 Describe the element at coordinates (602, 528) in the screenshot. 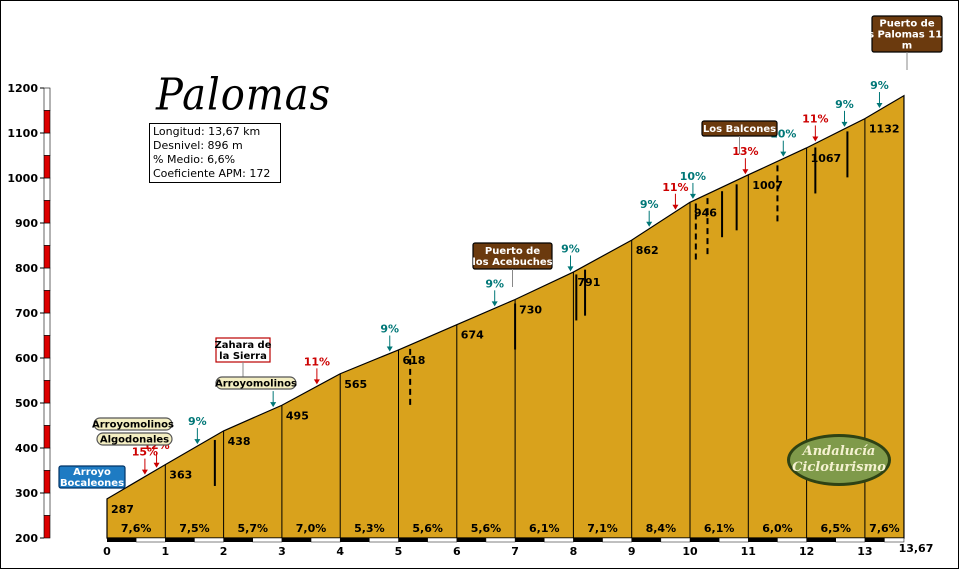

I see `segment-gradient-label: 7,1%` at that location.